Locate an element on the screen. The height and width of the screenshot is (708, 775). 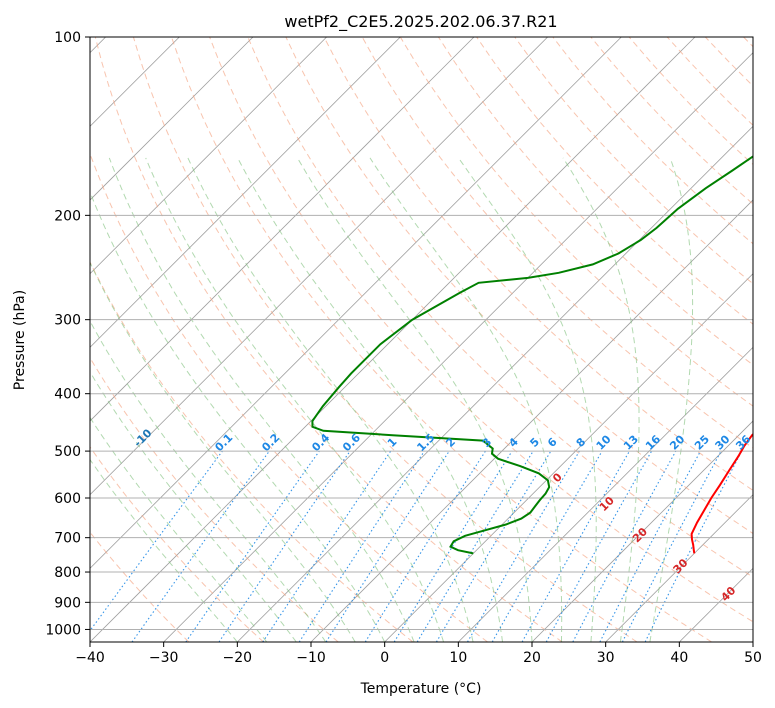
x-tick-label: 50 is located at coordinates (753, 658).